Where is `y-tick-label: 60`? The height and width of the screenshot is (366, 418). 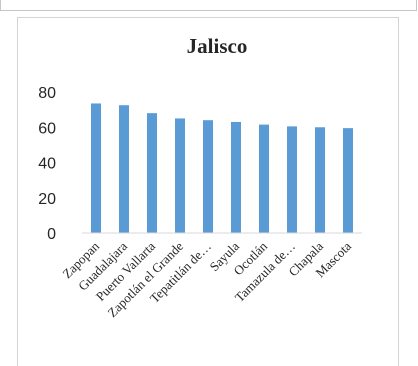
y-tick-label: 60 is located at coordinates (47, 128).